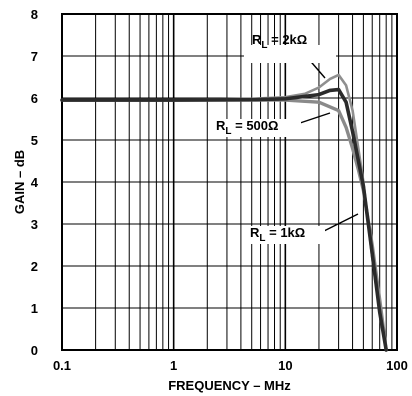 This screenshot has height=396, width=412. Describe the element at coordinates (285, 365) in the screenshot. I see `x-tick-label: 10` at that location.